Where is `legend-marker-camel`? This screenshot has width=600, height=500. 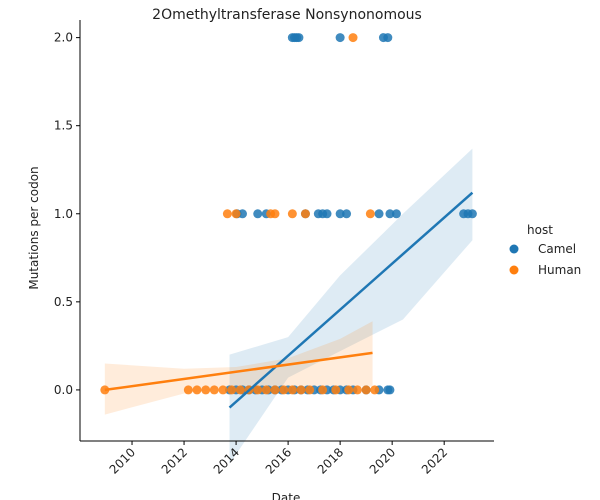 legend-marker-camel is located at coordinates (514, 249).